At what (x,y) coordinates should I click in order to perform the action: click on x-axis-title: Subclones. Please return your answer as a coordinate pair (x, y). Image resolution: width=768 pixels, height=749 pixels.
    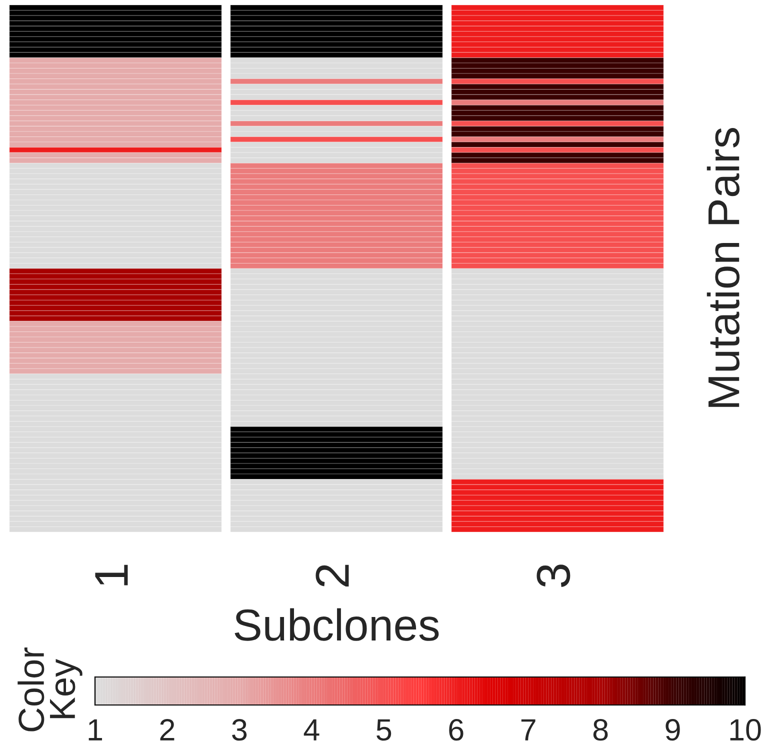
    Looking at the image, I should click on (336, 624).